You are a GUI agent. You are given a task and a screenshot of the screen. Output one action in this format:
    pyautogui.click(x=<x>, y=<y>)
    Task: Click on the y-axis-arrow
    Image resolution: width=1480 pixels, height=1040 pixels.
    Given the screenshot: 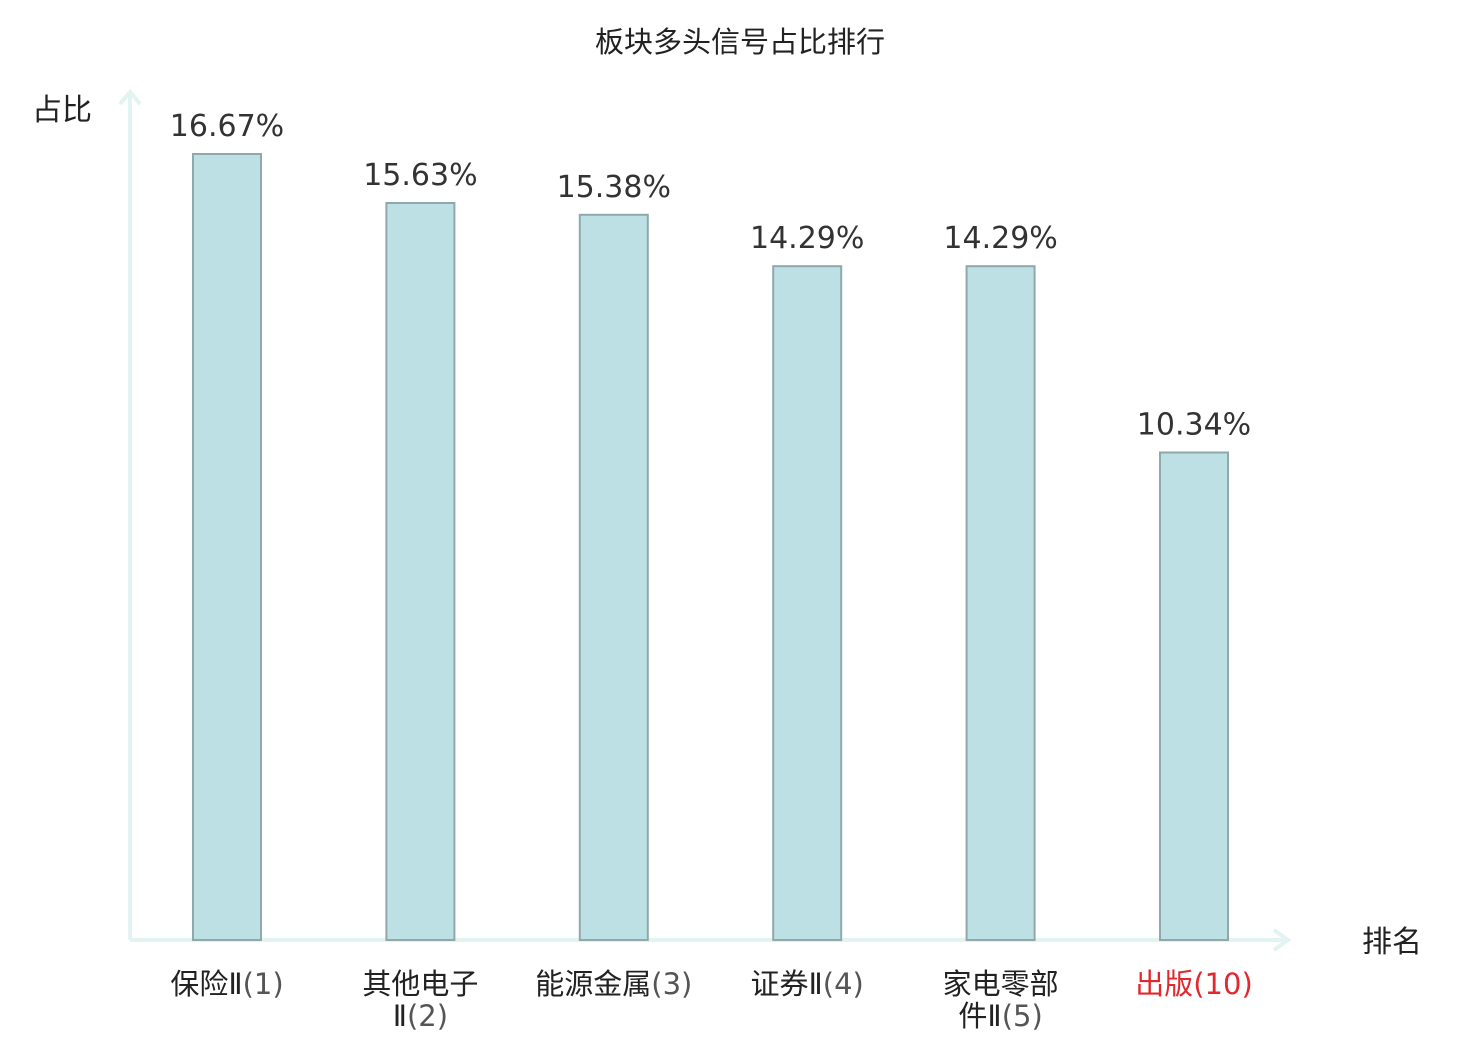 What is the action you would take?
    pyautogui.click(x=130, y=97)
    